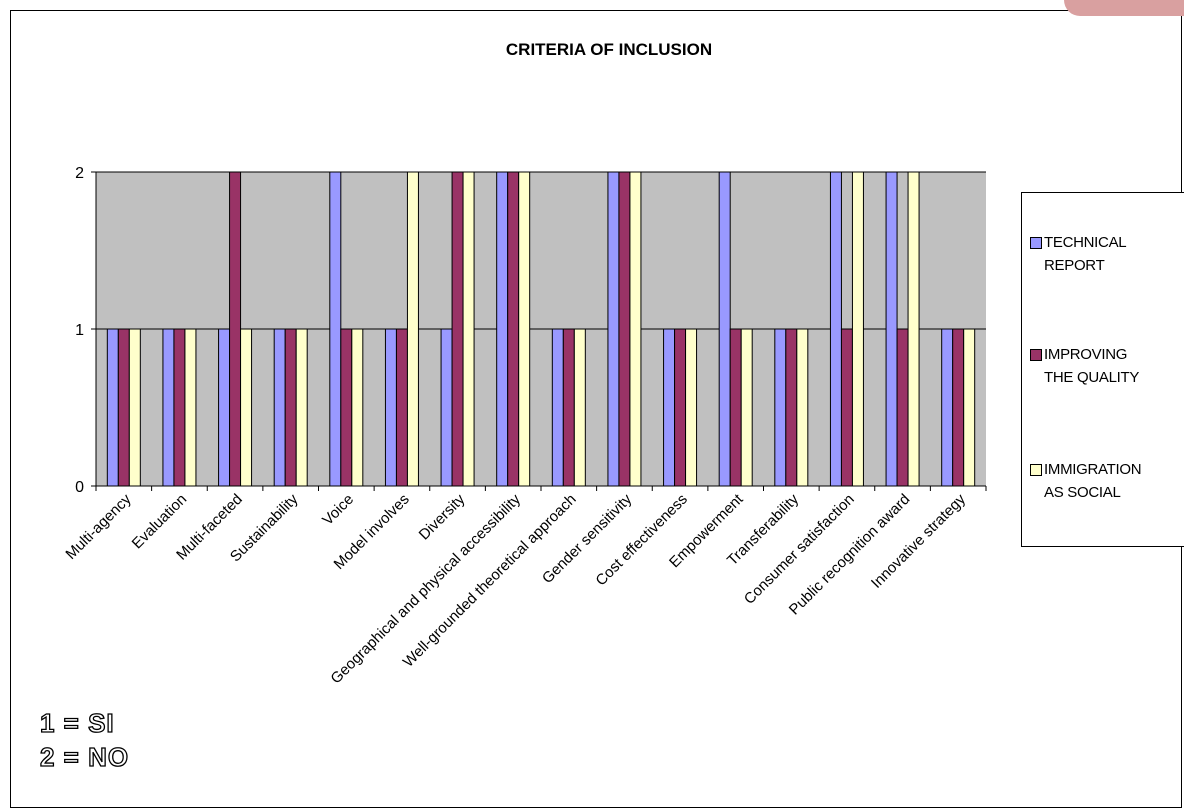  Describe the element at coordinates (680, 407) in the screenshot. I see `bar-improving-the-quality-cost-effectiveness` at that location.